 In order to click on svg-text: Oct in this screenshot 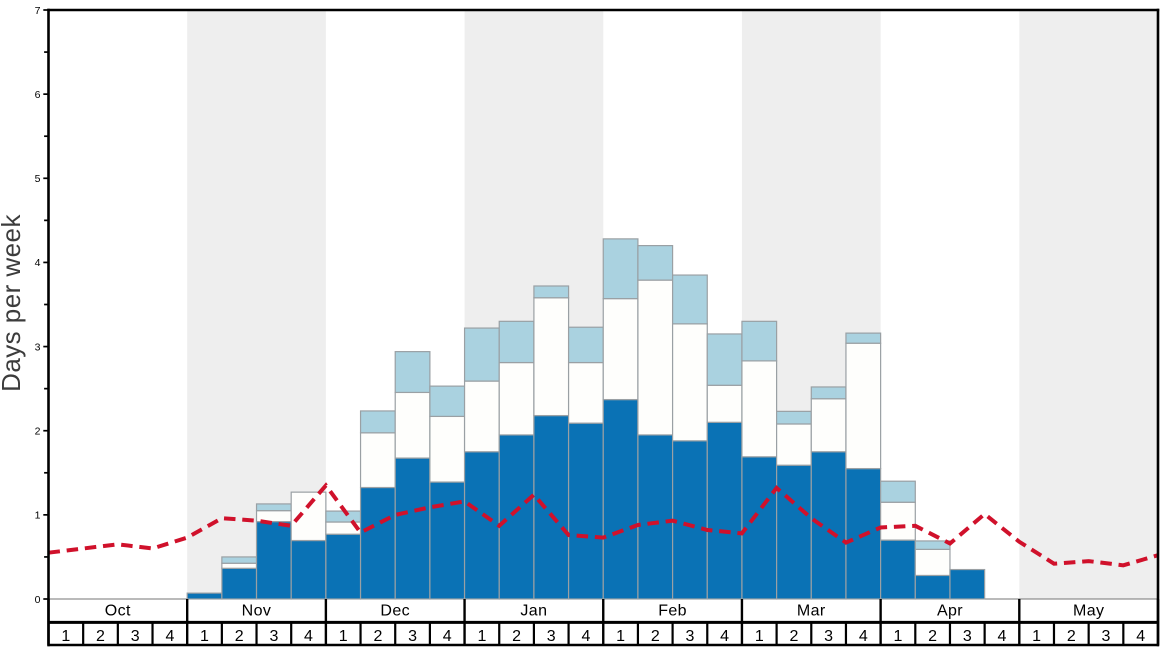, I will do `click(118, 611)`.